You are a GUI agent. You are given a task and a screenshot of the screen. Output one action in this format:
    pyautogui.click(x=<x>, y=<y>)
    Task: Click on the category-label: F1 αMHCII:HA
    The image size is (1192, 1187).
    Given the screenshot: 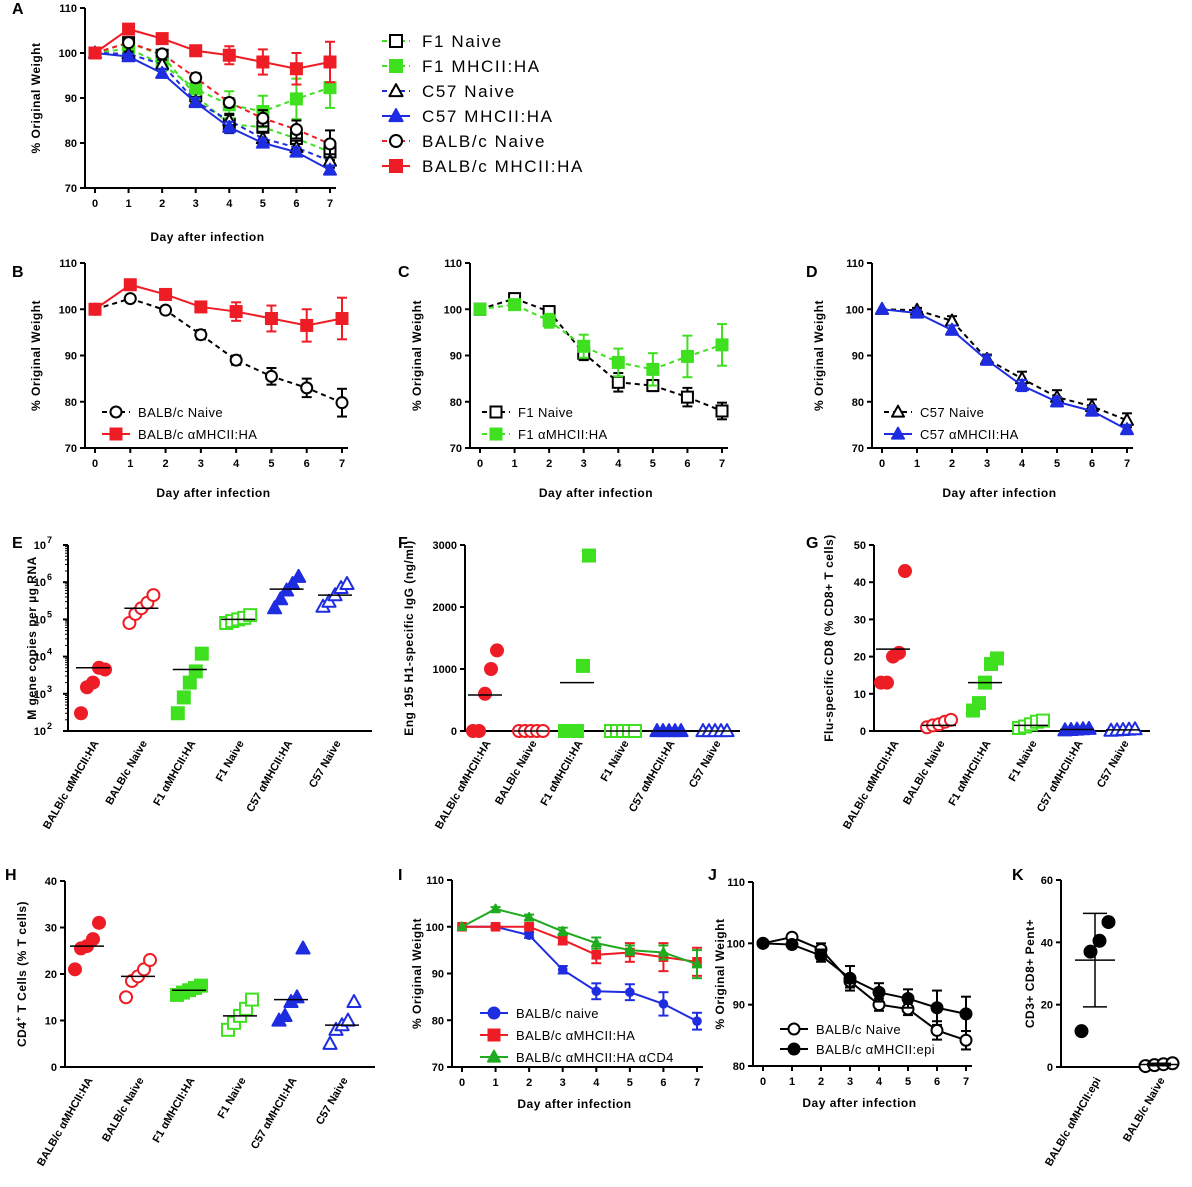 What is the action you would take?
    pyautogui.click(x=562, y=773)
    